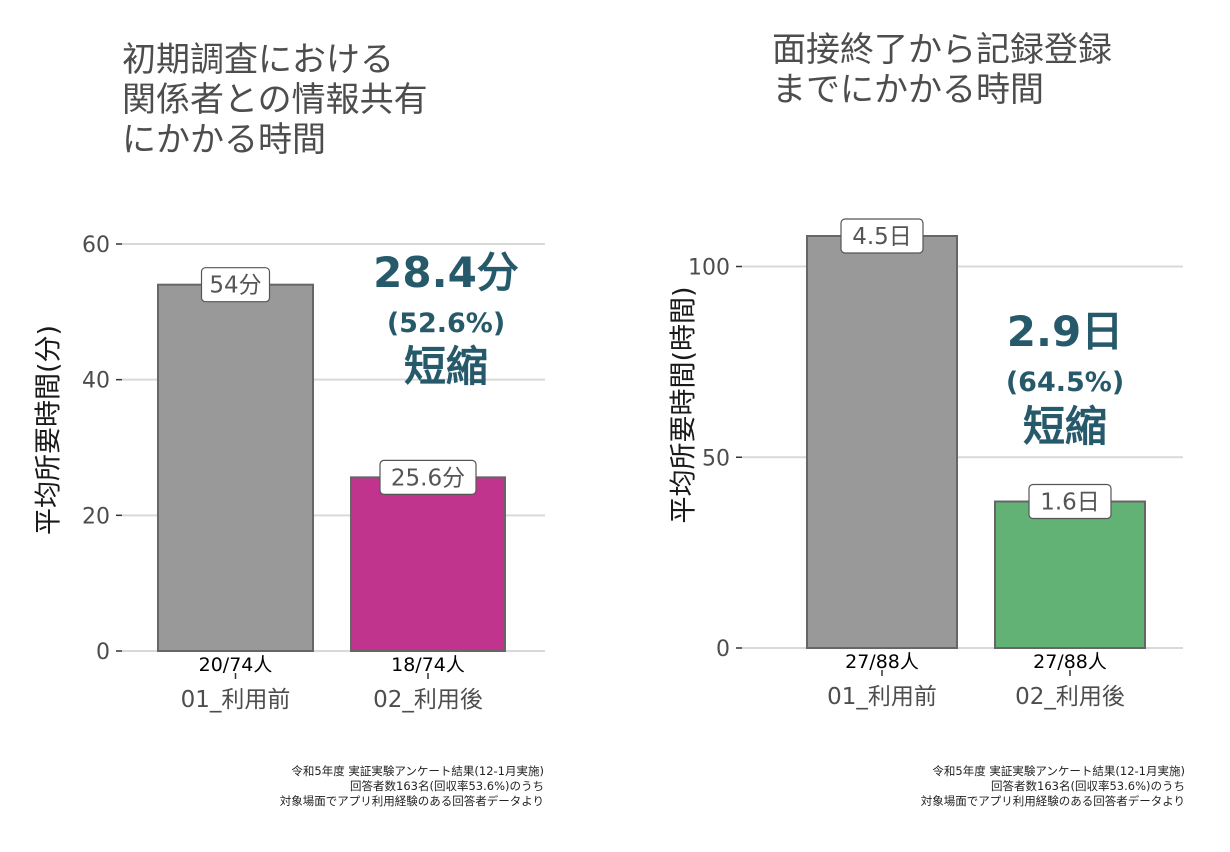  Describe the element at coordinates (49, 430) in the screenshot. I see `y-axis-label: 平均所要時間(分)` at that location.